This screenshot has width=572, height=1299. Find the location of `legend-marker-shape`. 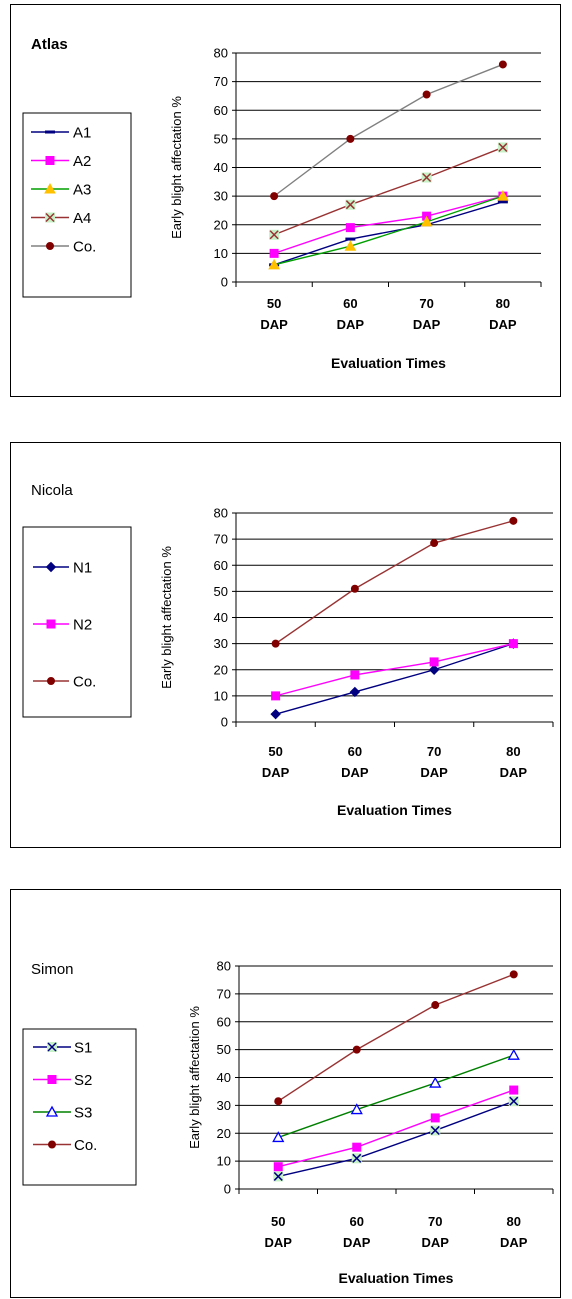

legend-marker-shape is located at coordinates (52, 1144).